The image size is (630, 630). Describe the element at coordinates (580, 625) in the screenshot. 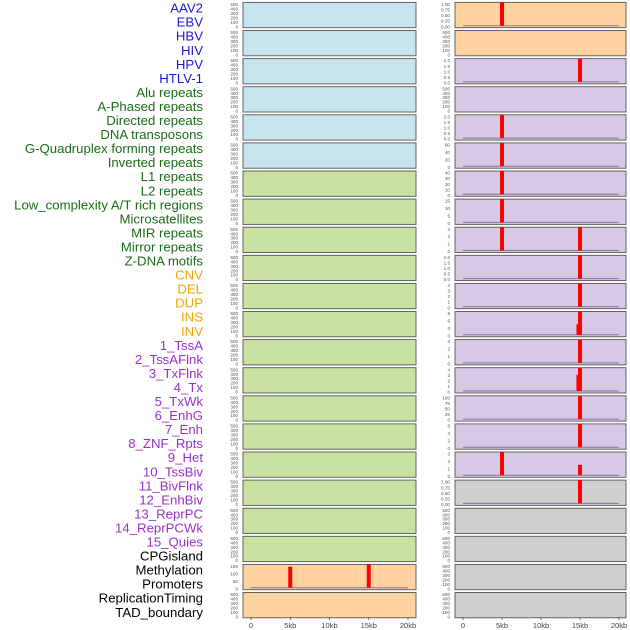

I see `x-tick-label: 15kb` at that location.